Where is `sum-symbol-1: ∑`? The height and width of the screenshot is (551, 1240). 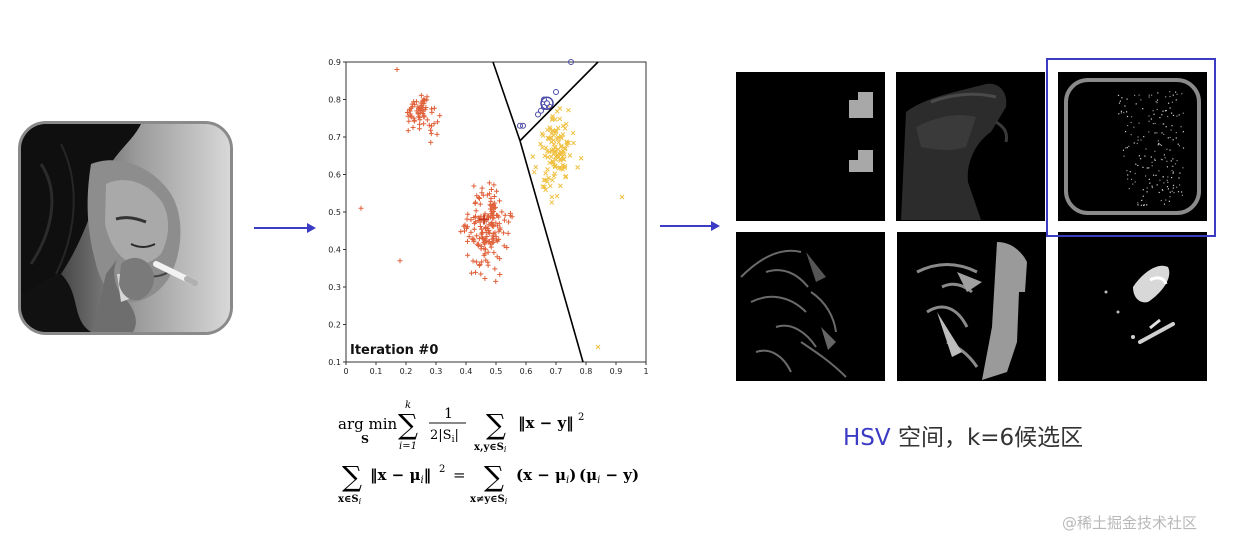
sum-symbol-1: ∑ is located at coordinates (408, 424).